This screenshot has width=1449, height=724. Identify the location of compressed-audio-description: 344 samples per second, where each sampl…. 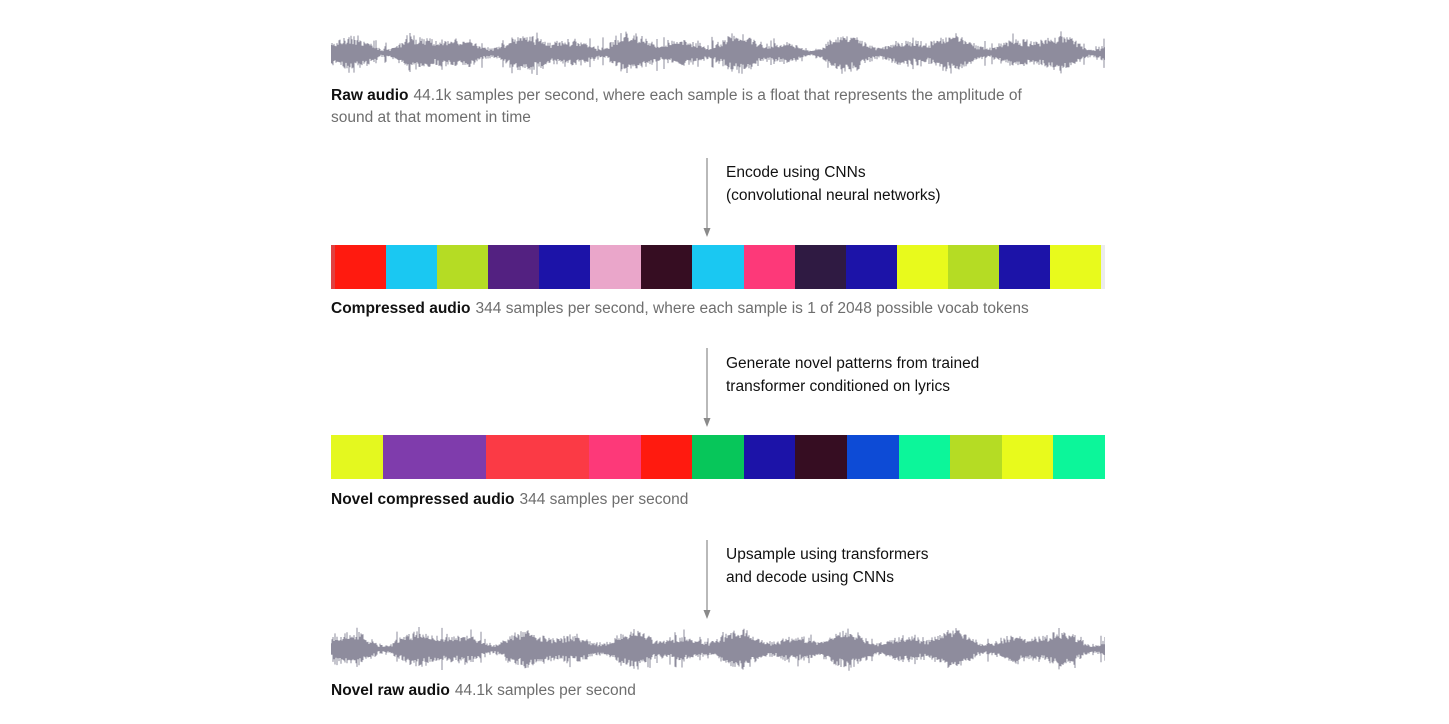
(752, 308).